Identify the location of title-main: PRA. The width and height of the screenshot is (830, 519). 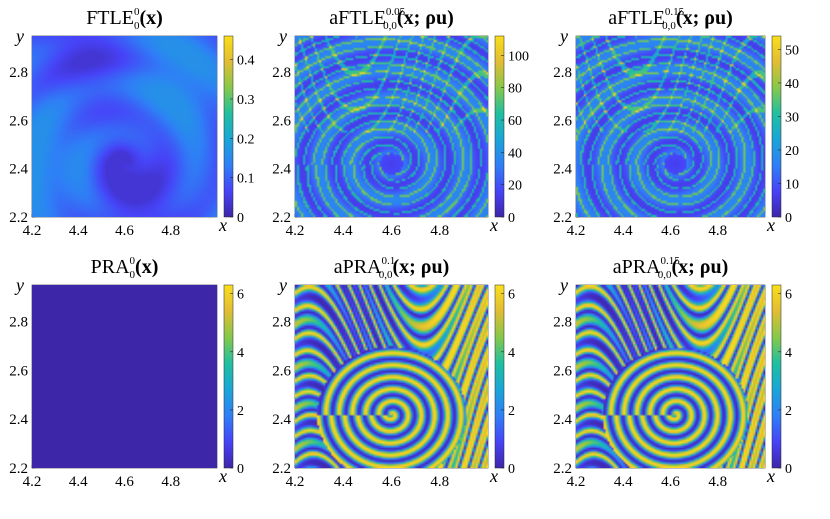
(110, 267).